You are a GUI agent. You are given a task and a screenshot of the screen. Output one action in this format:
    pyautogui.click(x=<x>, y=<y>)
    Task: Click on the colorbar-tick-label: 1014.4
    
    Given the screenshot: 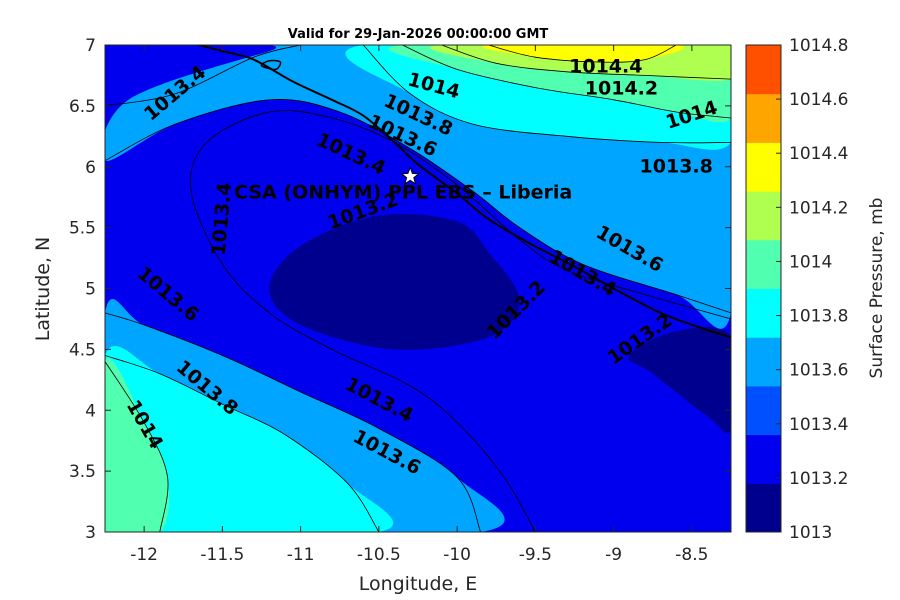 What is the action you would take?
    pyautogui.click(x=818, y=154)
    